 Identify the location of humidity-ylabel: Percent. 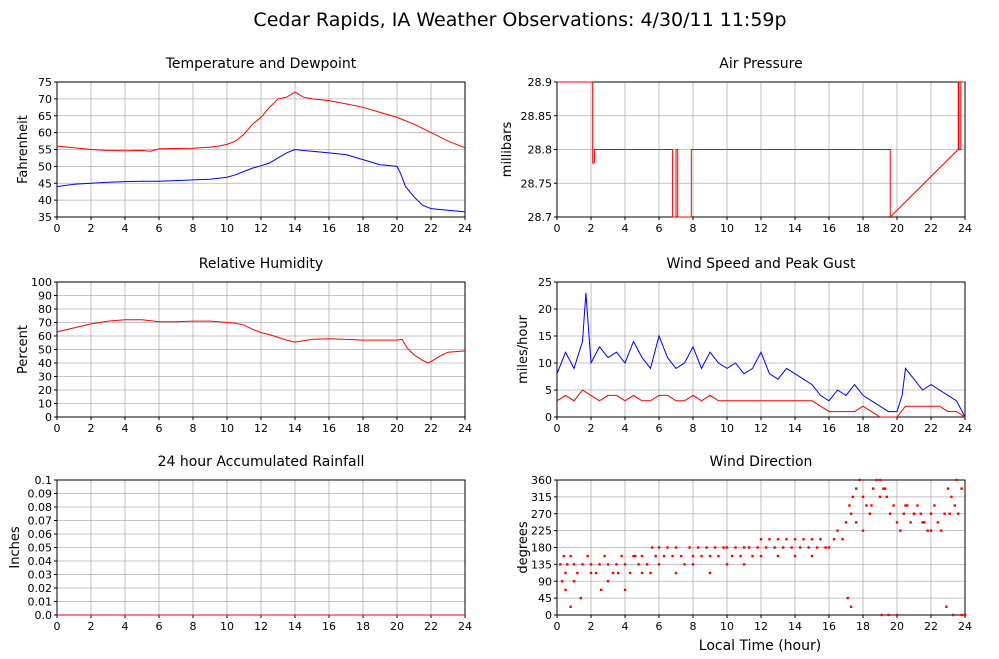
(23, 349).